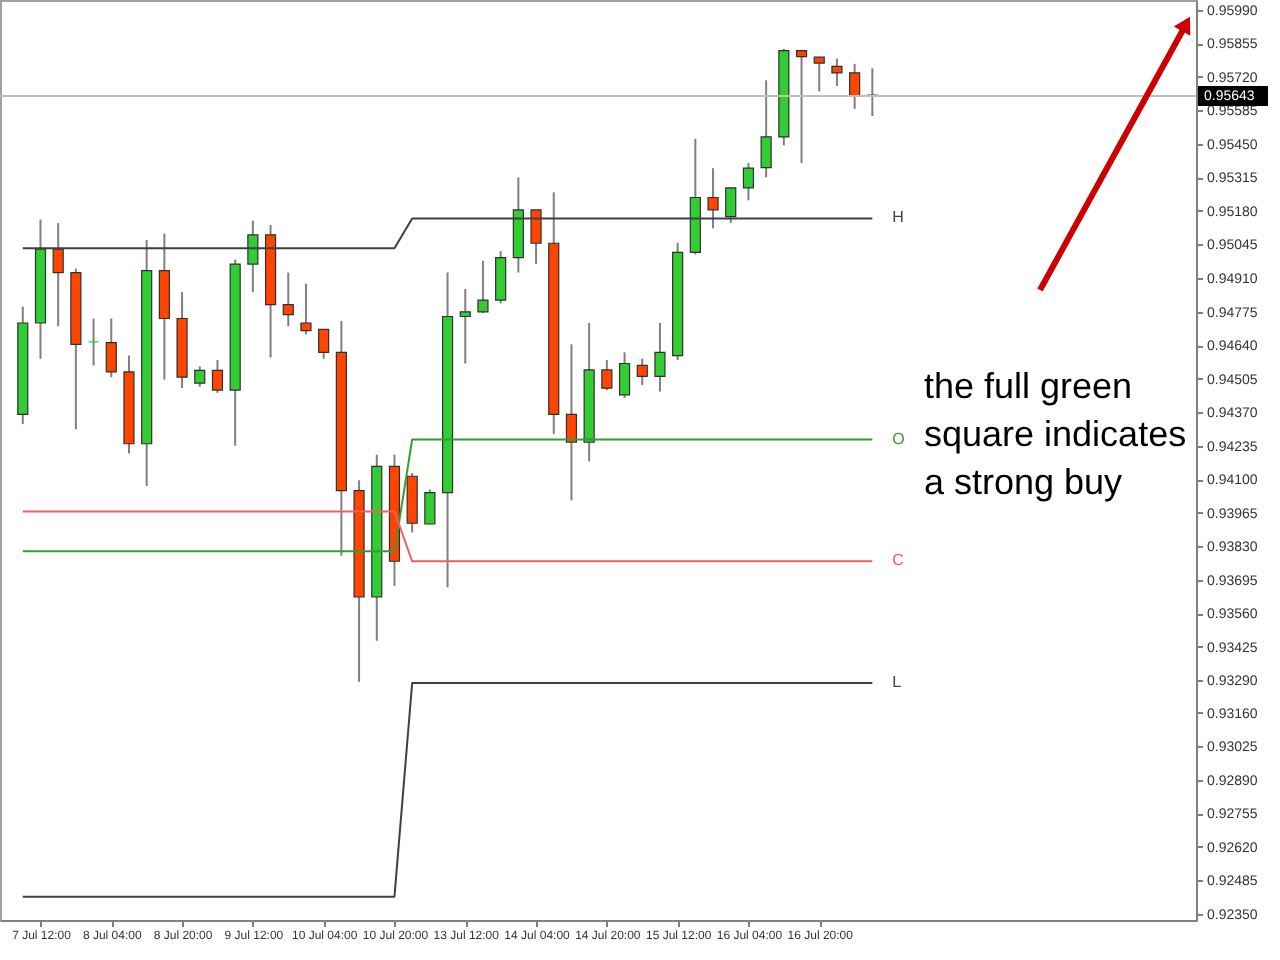 Image resolution: width=1280 pixels, height=960 pixels. I want to click on series-label: O, so click(898, 438).